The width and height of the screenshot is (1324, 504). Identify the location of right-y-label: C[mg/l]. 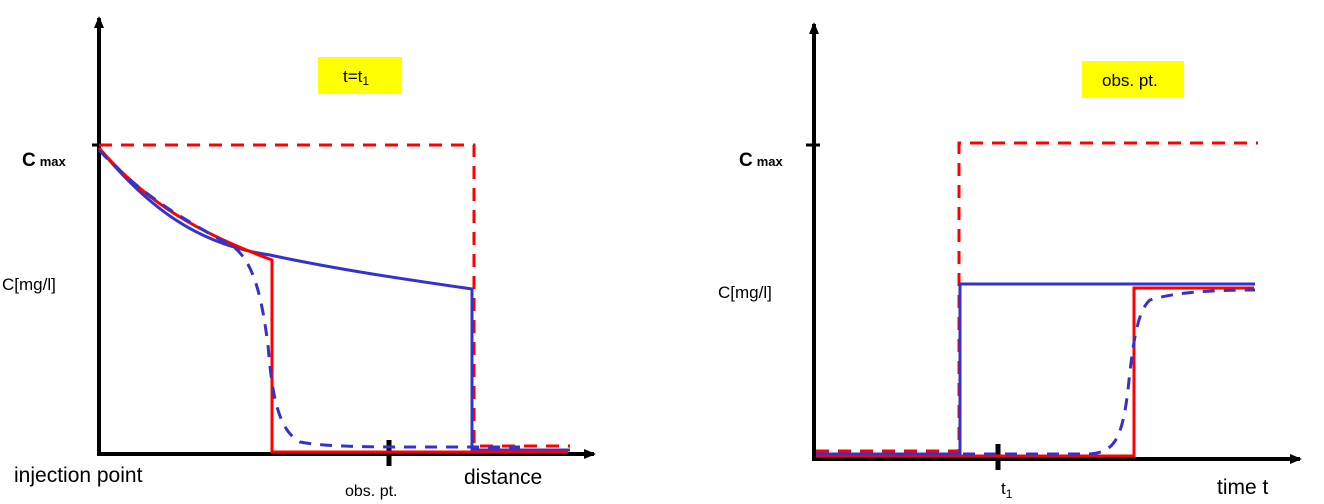
(745, 292).